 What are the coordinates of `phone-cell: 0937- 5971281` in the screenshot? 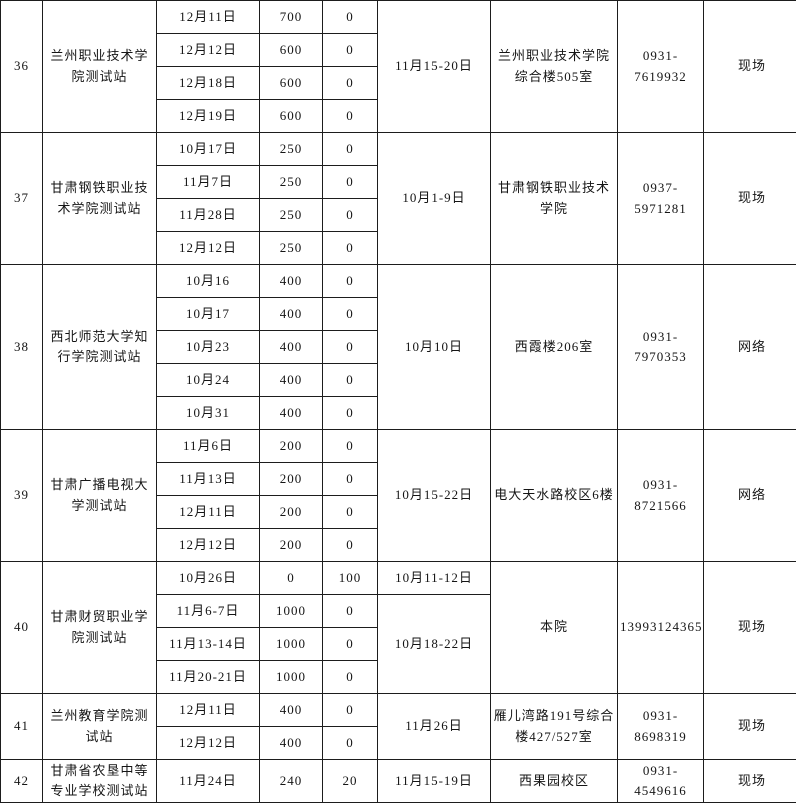 It's located at (661, 199).